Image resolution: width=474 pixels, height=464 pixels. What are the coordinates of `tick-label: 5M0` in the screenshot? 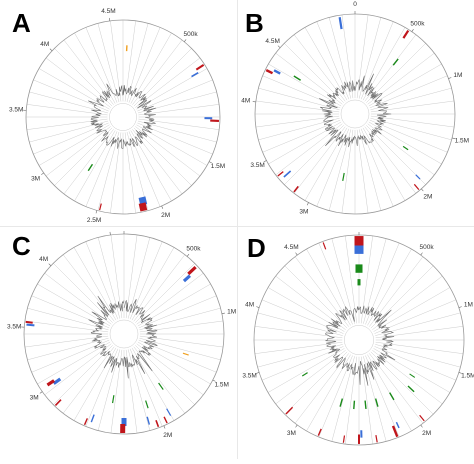 It's located at (359, 228).